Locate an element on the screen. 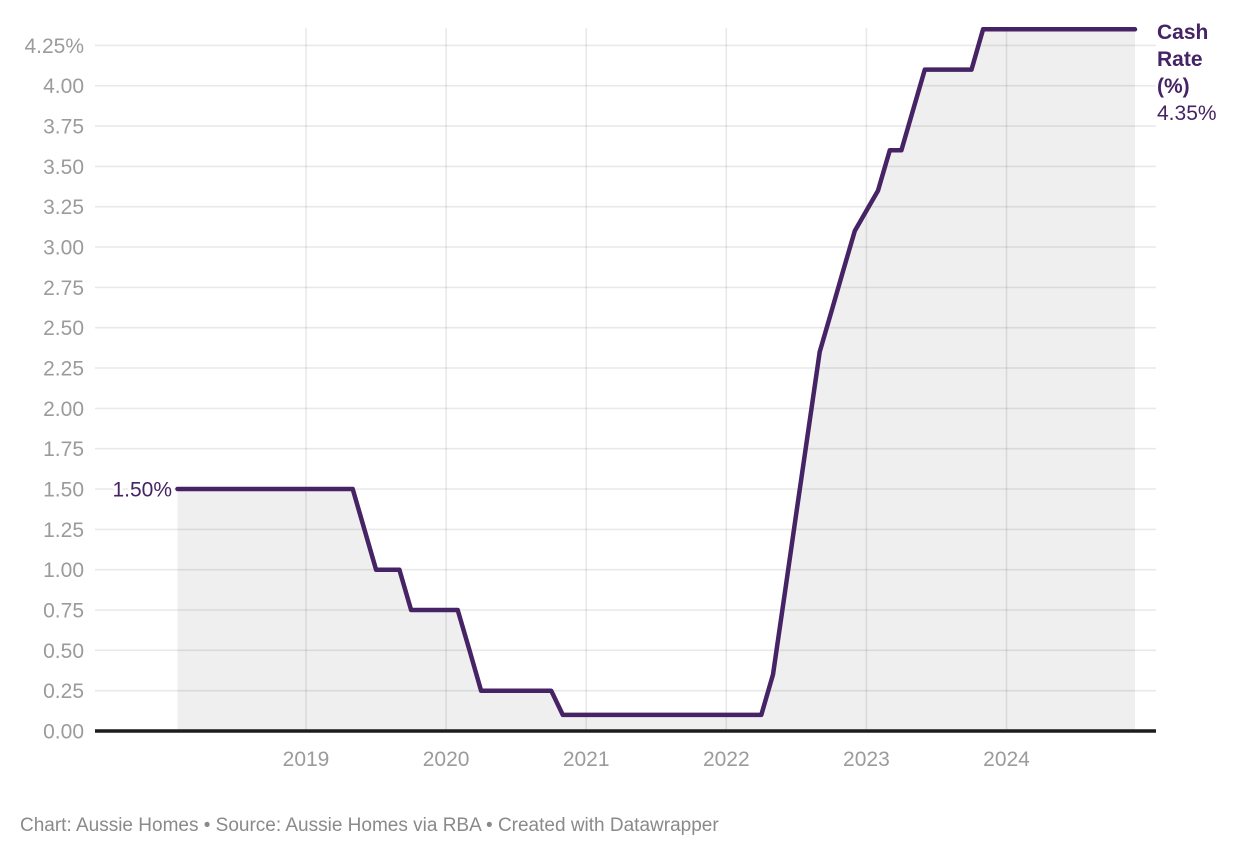  y-axis-label: 1.75 is located at coordinates (63, 449).